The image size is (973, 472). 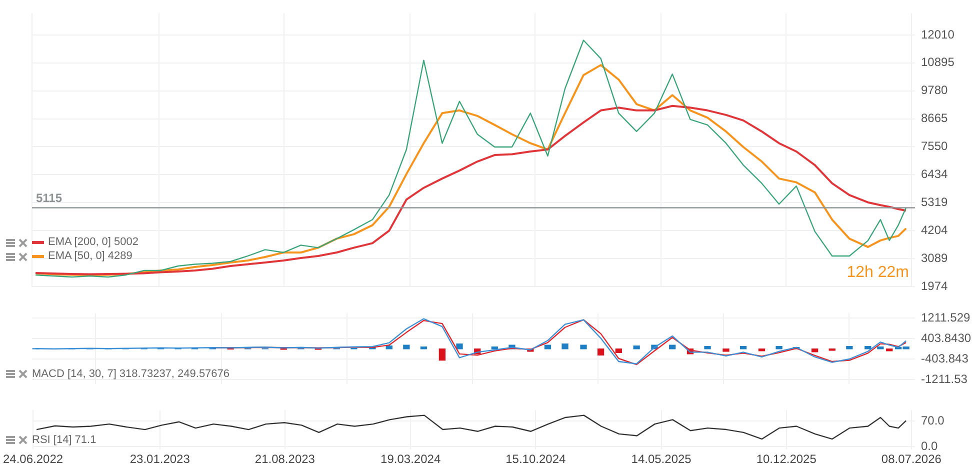 I want to click on y-tick-label: 9780, so click(x=934, y=90).